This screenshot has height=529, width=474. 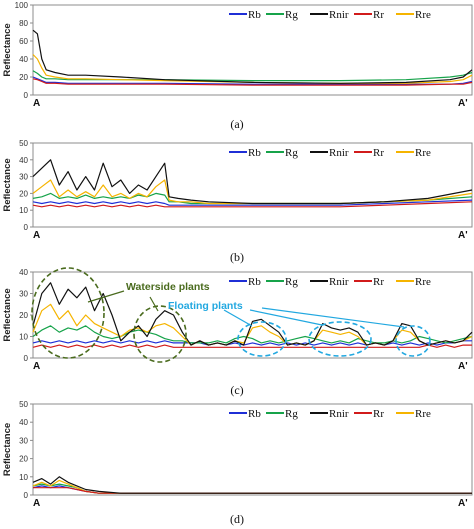 What do you see at coordinates (237, 519) in the screenshot?
I see `panel-caption: (d)` at bounding box center [237, 519].